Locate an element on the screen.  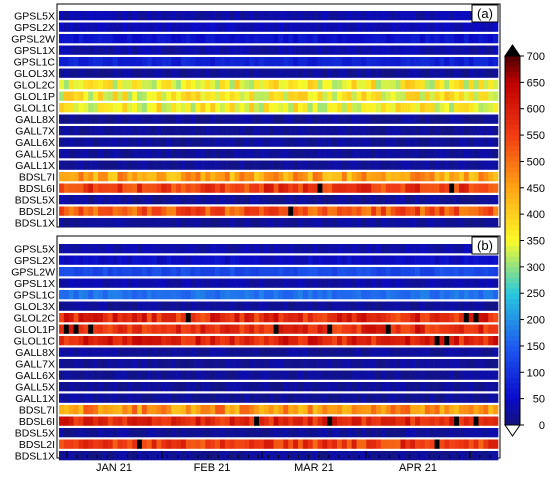
row-label: GLOL1C is located at coordinates (35, 108).